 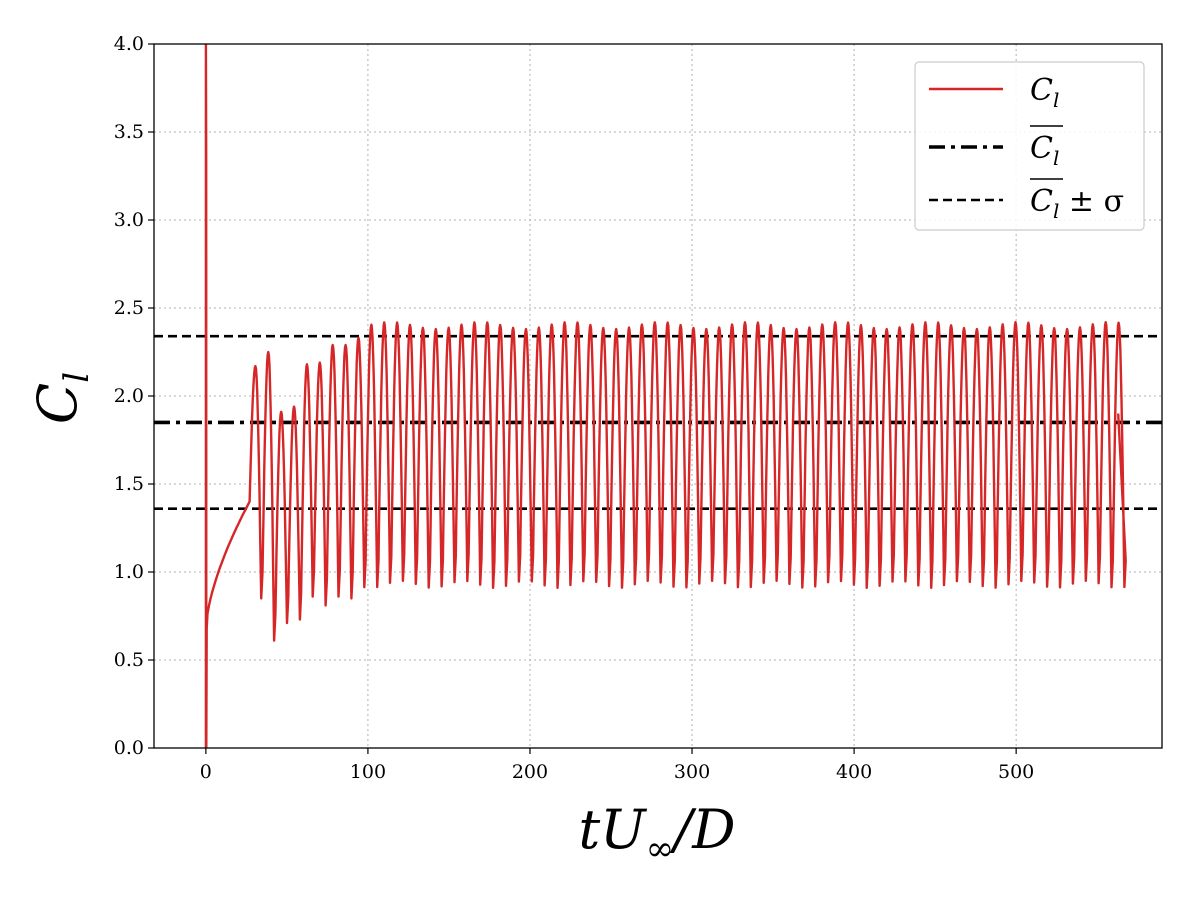 What do you see at coordinates (1016, 772) in the screenshot?
I see `x-tick-label: 500` at bounding box center [1016, 772].